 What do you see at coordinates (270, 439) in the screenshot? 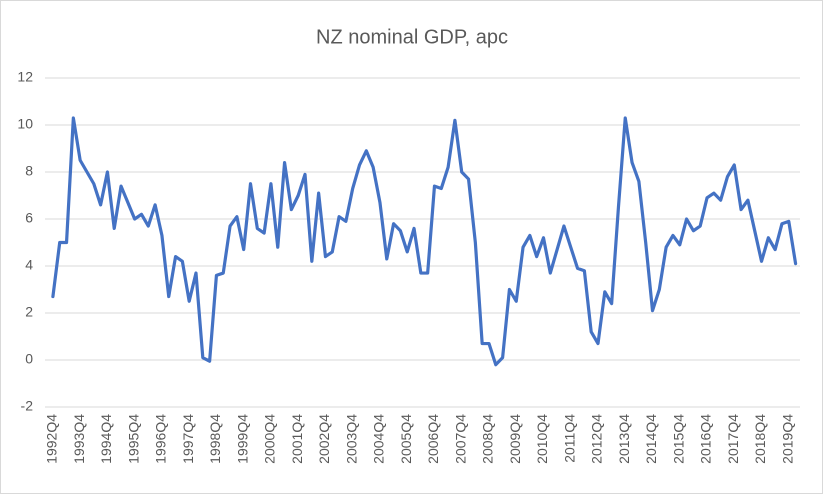
I see `x-tick-label: 2000Q4` at bounding box center [270, 439].